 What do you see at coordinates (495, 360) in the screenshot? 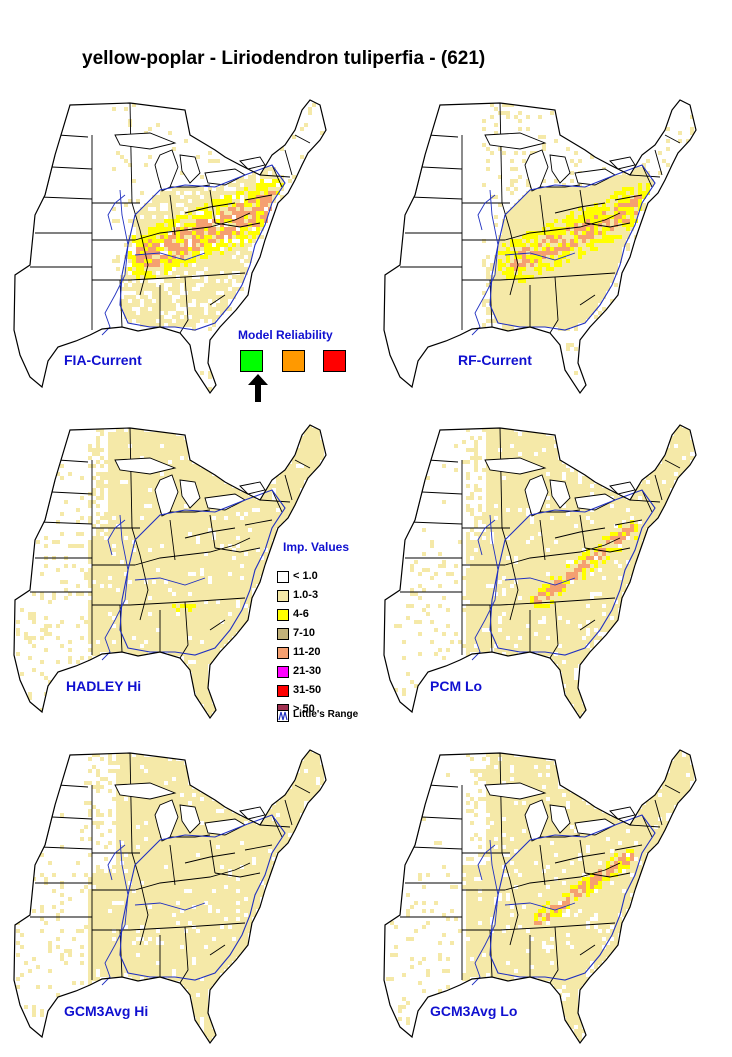
I see `map-label-rf-current: RF-Current` at bounding box center [495, 360].